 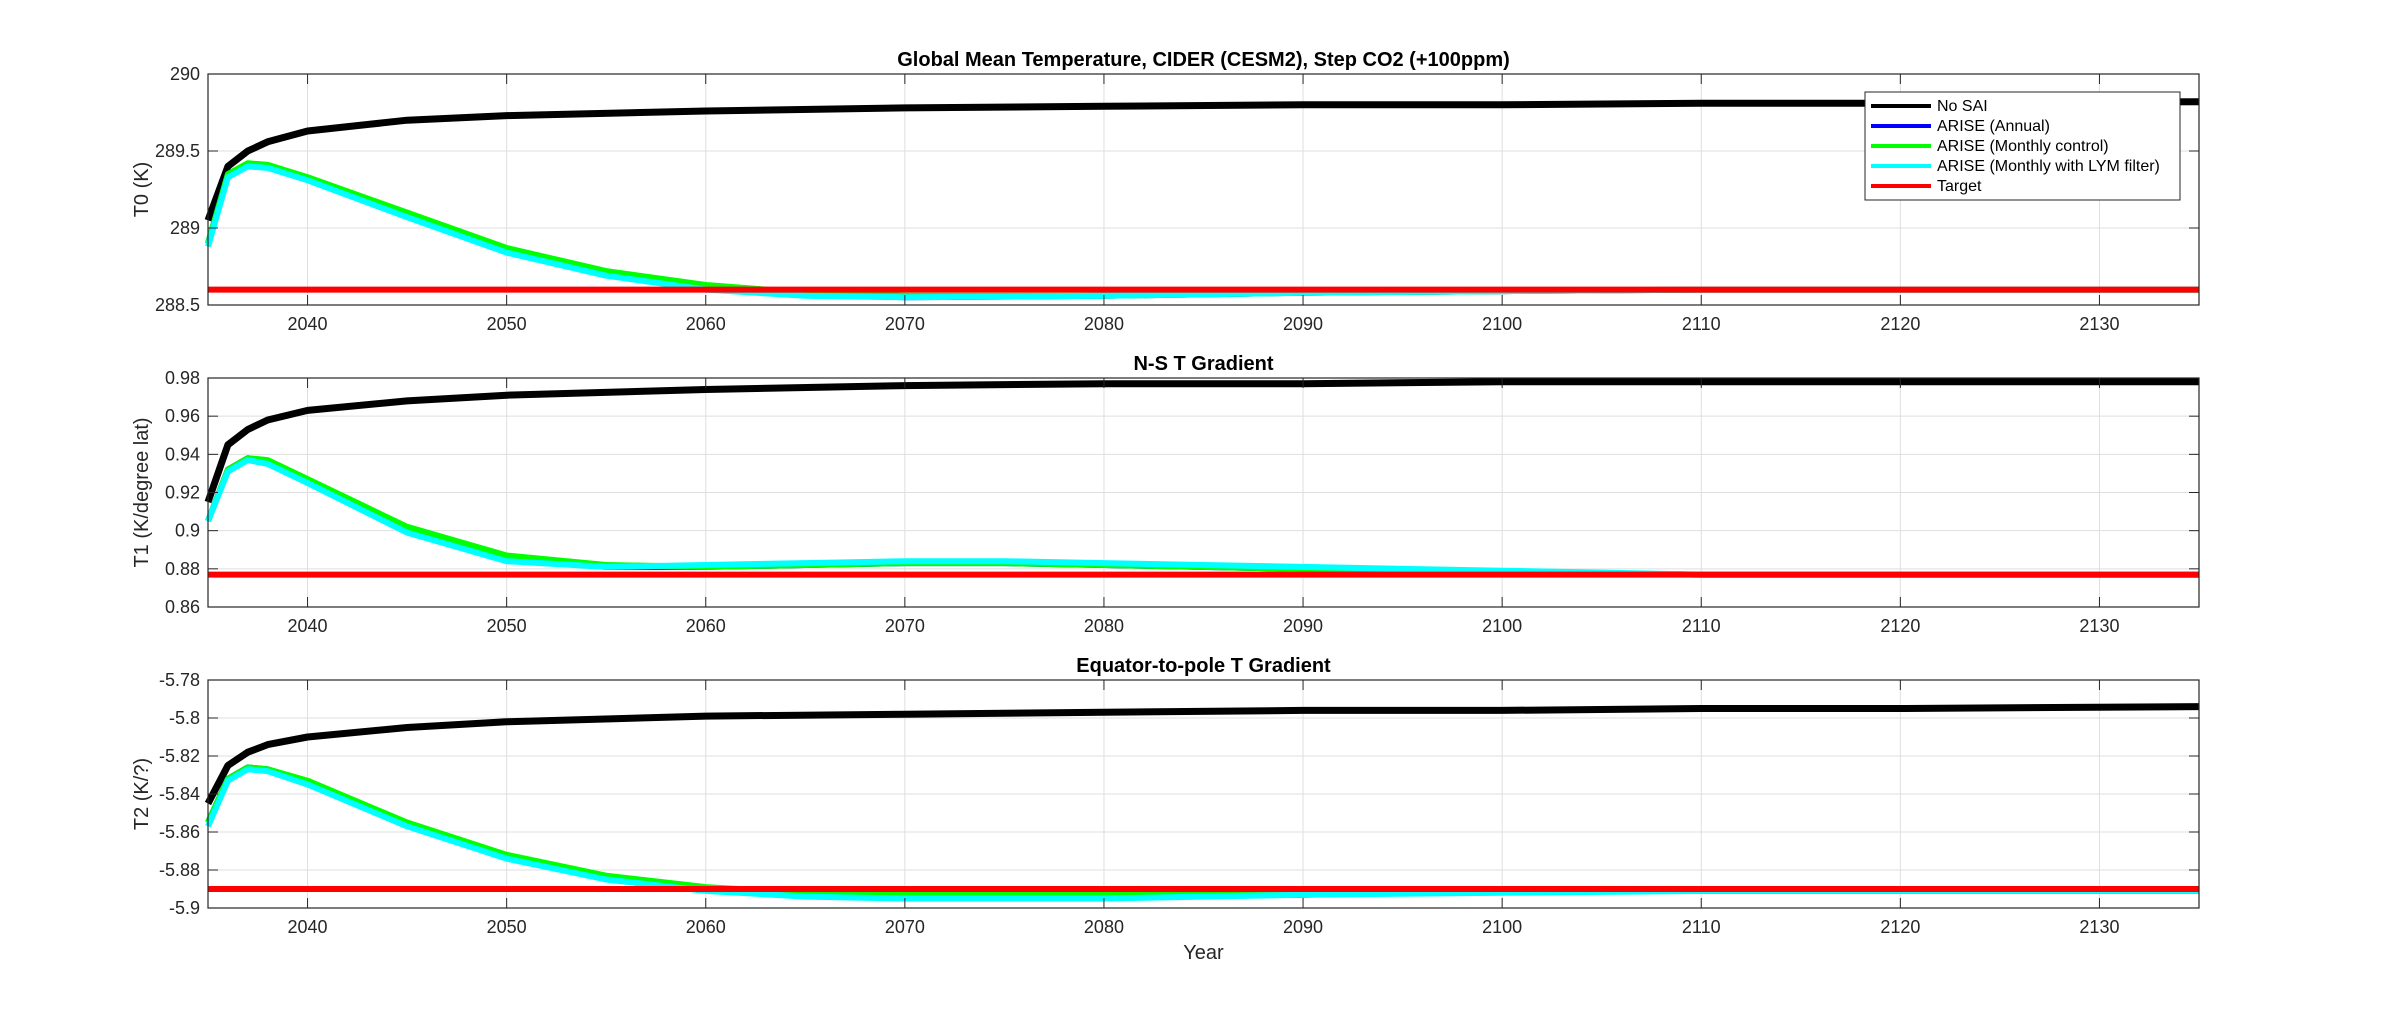 I want to click on y-tick-label: 0.96, so click(x=182, y=416).